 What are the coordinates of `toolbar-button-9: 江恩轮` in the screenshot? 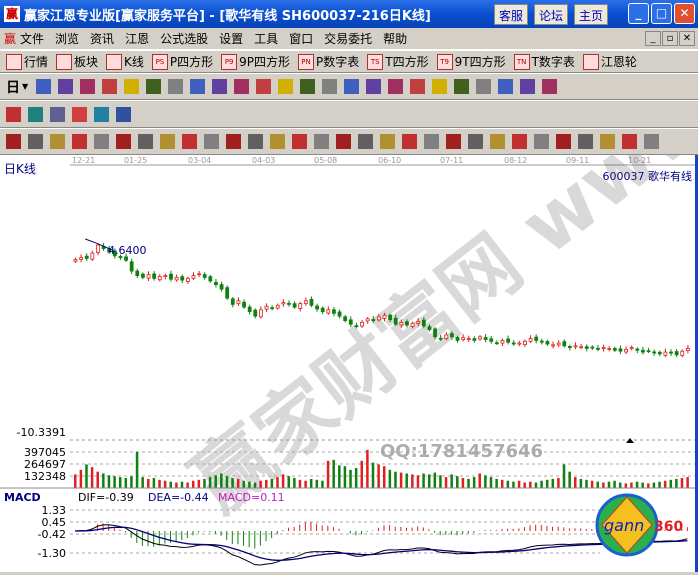 It's located at (609, 61).